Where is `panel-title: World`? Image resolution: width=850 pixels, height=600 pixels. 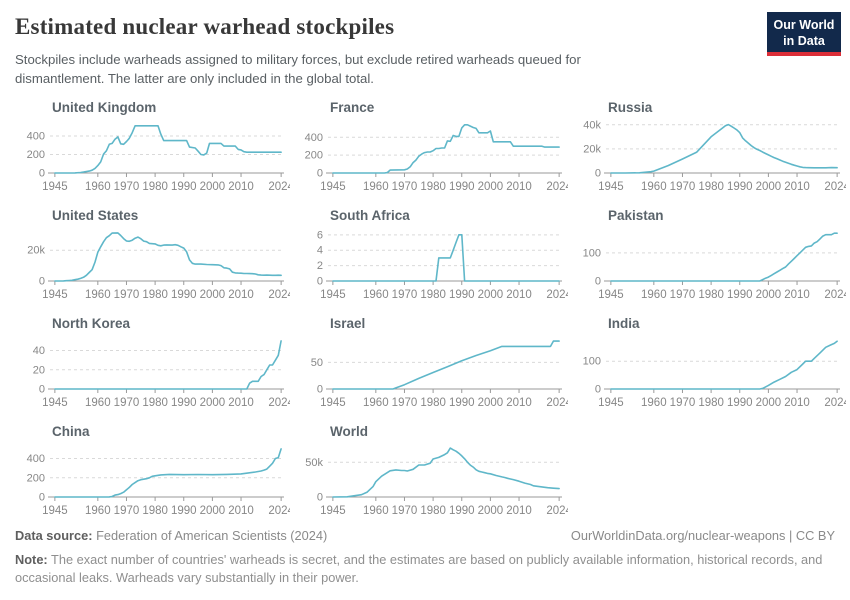
panel-title: World is located at coordinates (349, 432).